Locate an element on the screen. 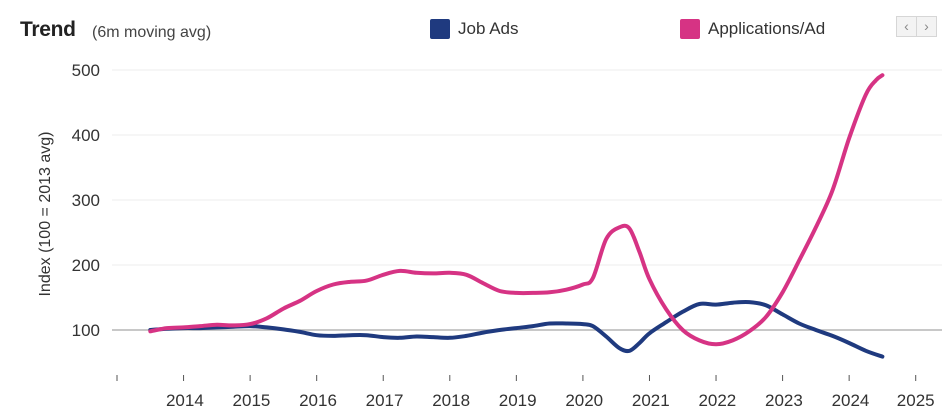  x-tick-label: 2016 is located at coordinates (318, 400).